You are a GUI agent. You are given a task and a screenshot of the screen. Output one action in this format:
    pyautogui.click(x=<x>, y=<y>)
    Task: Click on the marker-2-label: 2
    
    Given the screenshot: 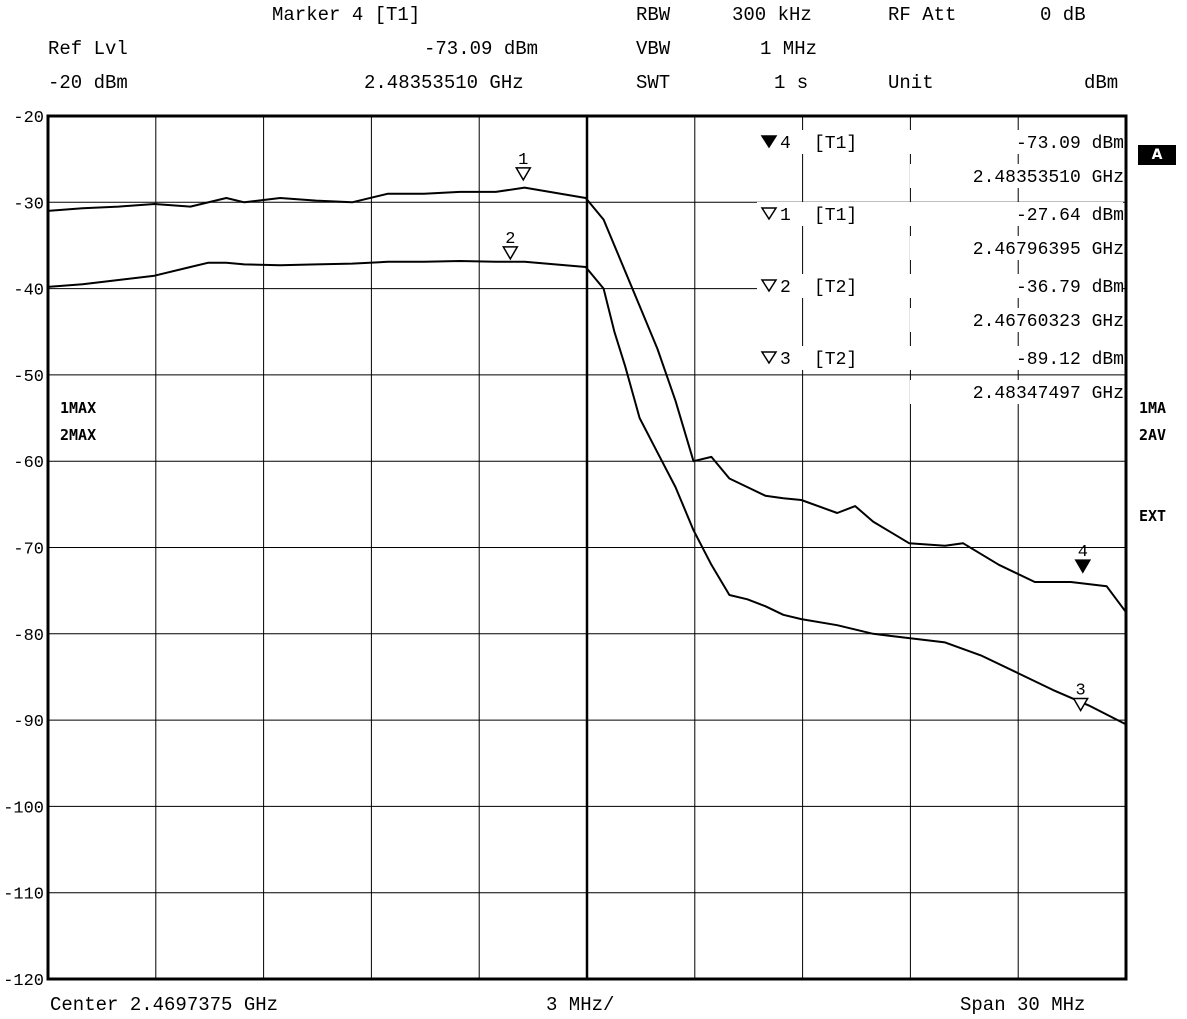 What is the action you would take?
    pyautogui.click(x=510, y=239)
    